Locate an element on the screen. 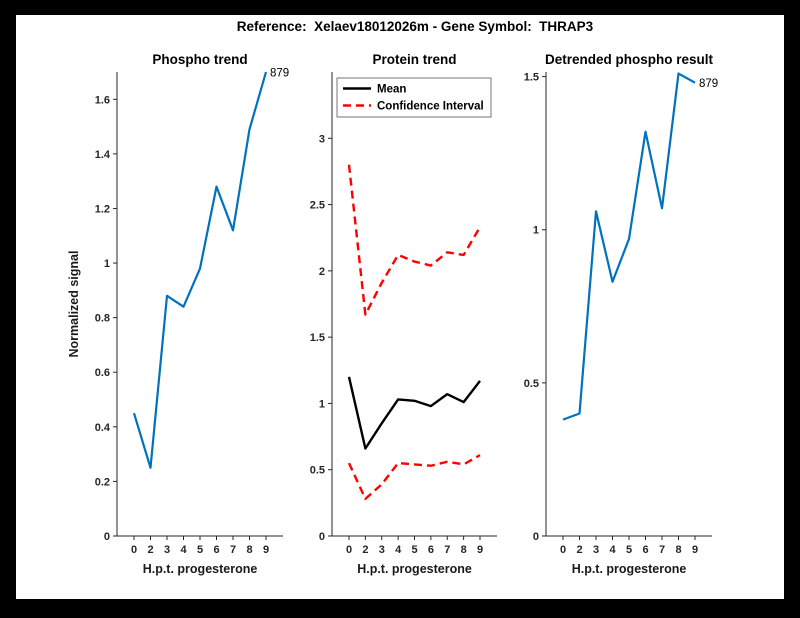 Image resolution: width=800 pixels, height=618 pixels. plot3-x-tick-label: 6 is located at coordinates (645, 550).